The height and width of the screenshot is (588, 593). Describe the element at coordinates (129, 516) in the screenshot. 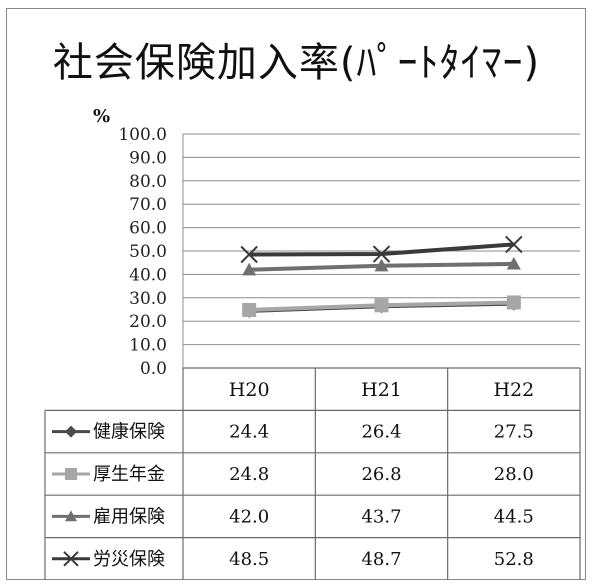

I see `legend-label: 雇用保険` at that location.